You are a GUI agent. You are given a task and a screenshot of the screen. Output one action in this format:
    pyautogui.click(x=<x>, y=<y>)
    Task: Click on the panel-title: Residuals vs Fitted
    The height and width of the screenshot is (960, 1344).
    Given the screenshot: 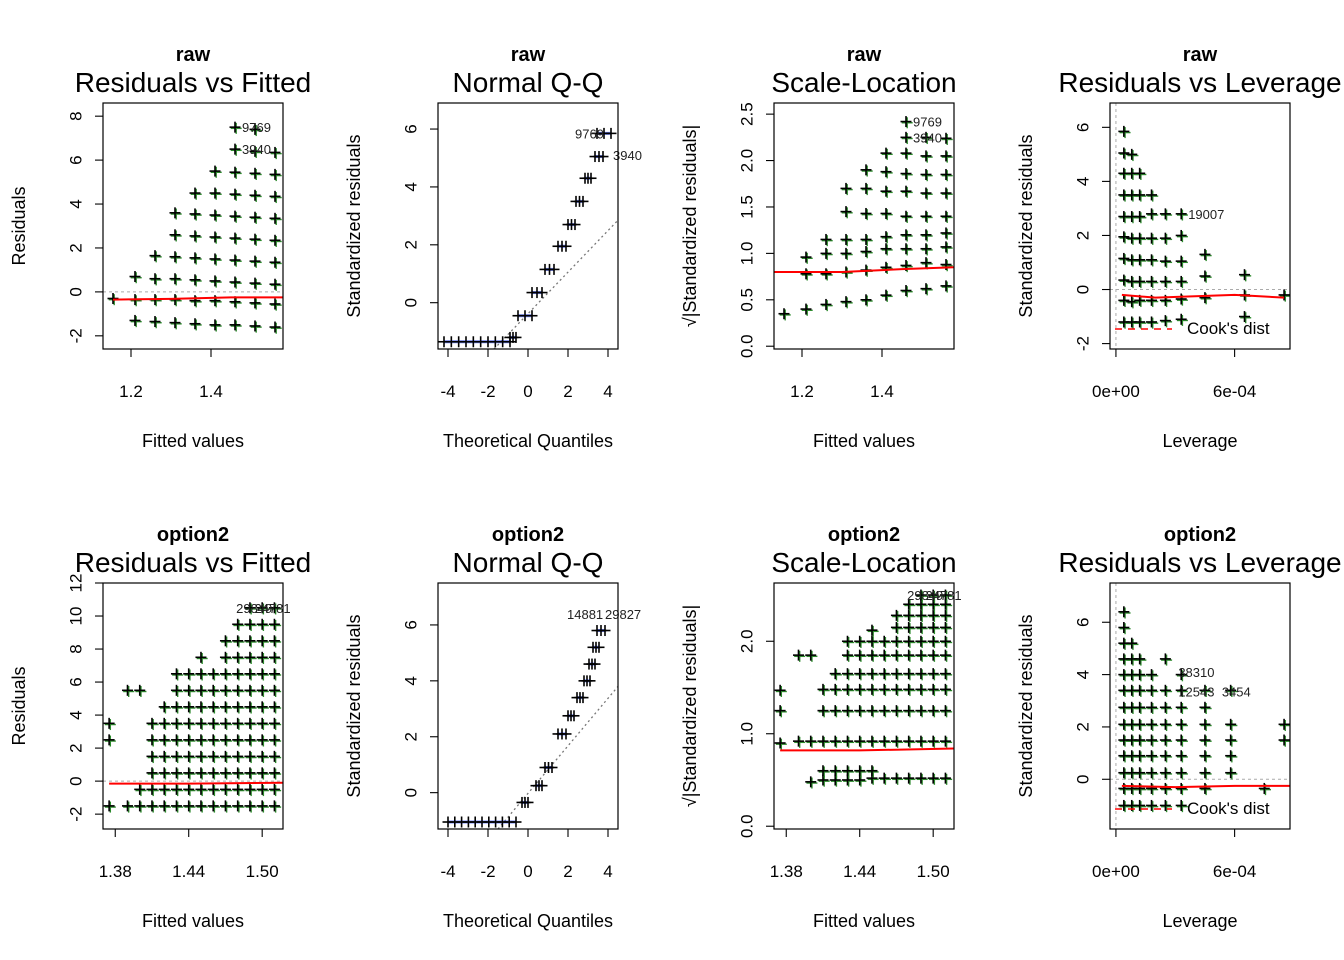 What is the action you would take?
    pyautogui.click(x=193, y=562)
    